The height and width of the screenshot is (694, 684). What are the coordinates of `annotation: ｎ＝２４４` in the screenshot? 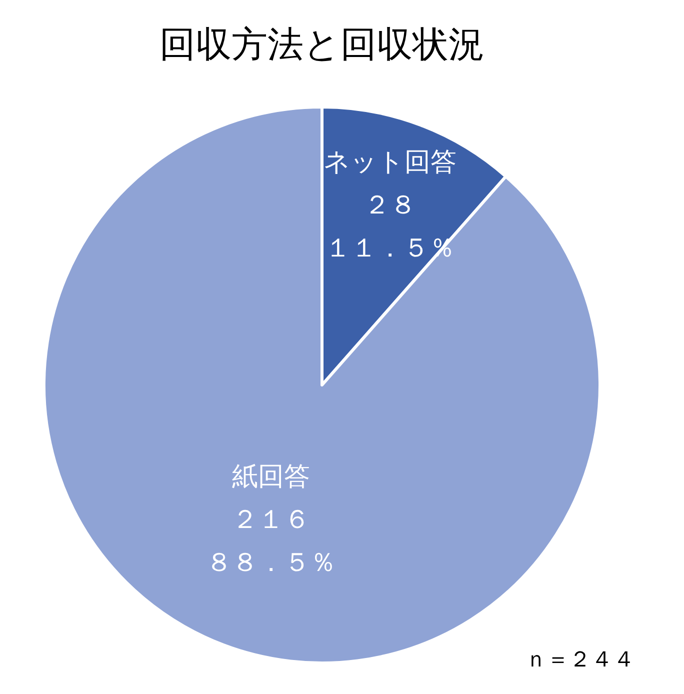 It's located at (580, 660).